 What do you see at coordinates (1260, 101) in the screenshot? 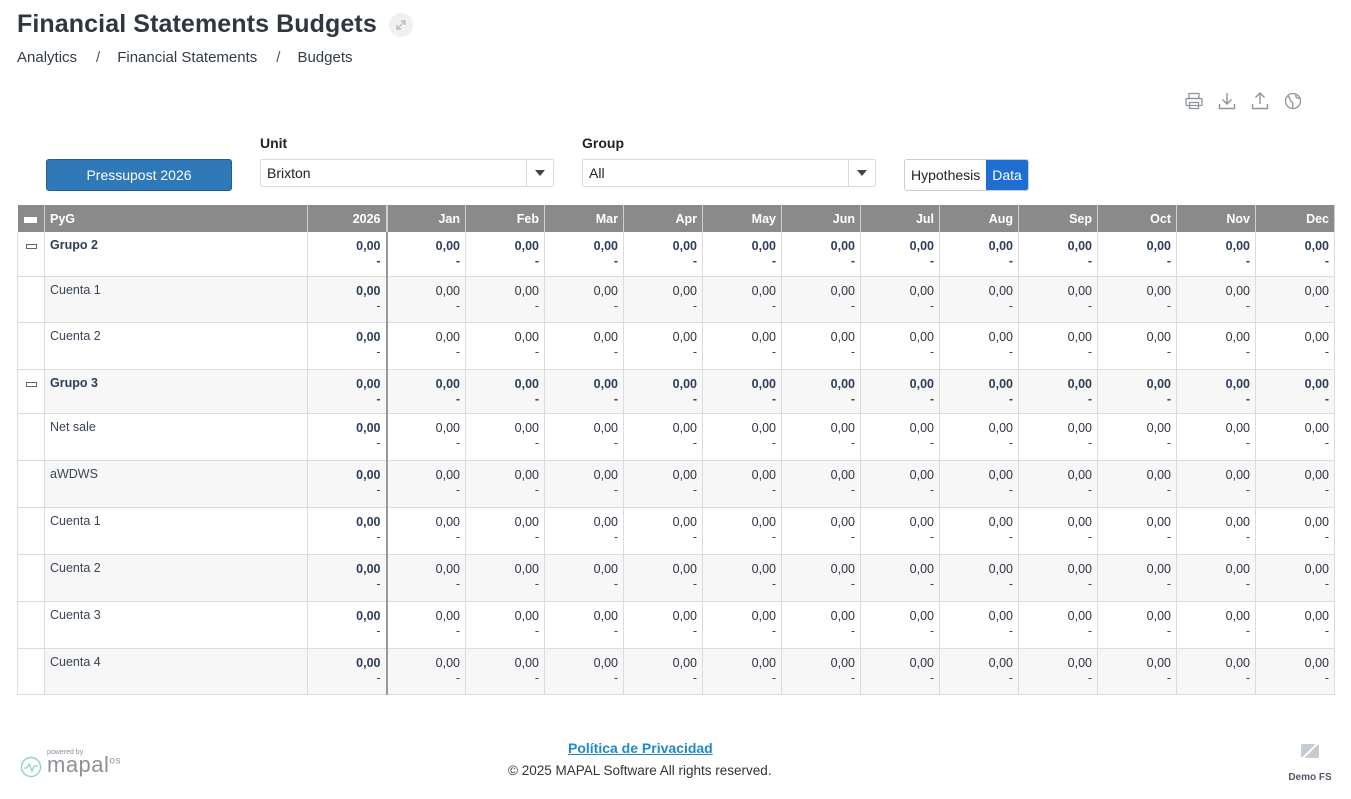
I see `upload-icon` at bounding box center [1260, 101].